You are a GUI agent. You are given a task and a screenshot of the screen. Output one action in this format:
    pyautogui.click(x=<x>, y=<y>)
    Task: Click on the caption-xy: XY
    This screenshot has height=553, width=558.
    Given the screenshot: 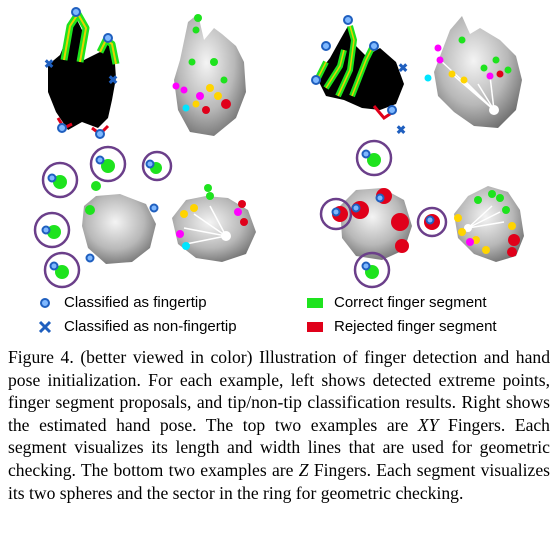 What is the action you would take?
    pyautogui.click(x=428, y=424)
    